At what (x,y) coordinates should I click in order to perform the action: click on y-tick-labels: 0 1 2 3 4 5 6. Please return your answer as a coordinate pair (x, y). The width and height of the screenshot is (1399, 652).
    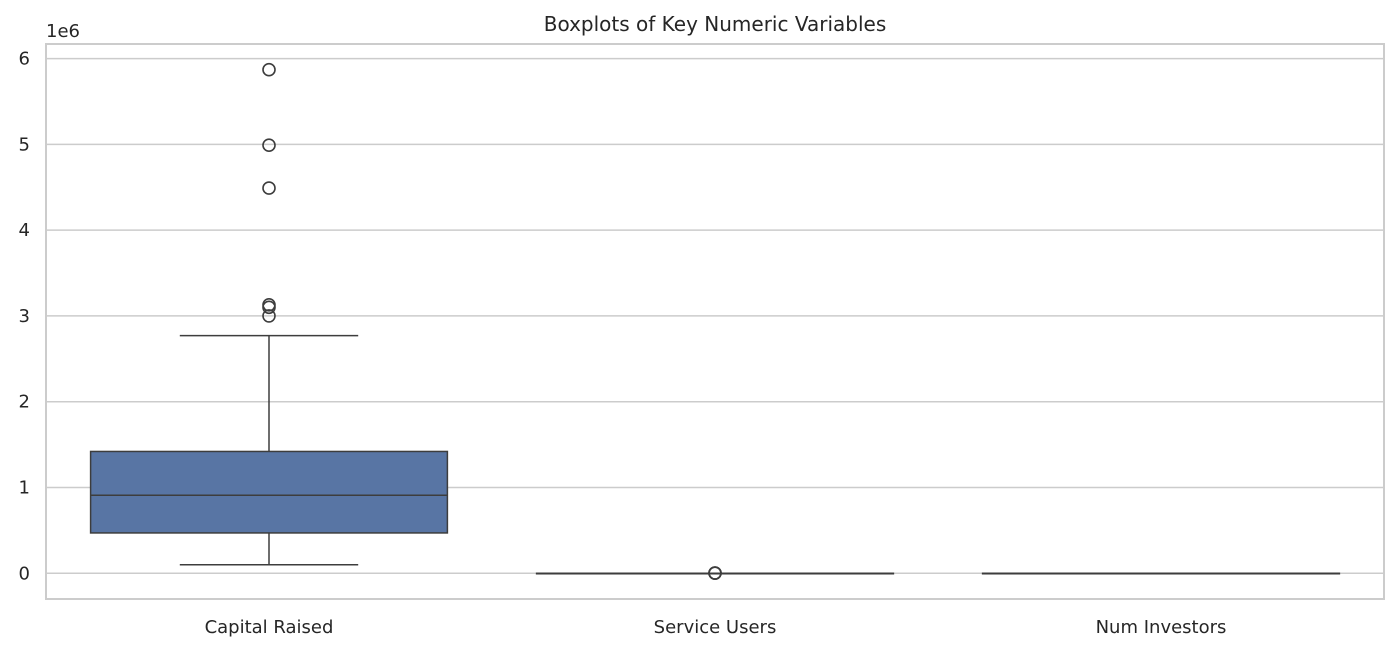
    Looking at the image, I should click on (24, 317).